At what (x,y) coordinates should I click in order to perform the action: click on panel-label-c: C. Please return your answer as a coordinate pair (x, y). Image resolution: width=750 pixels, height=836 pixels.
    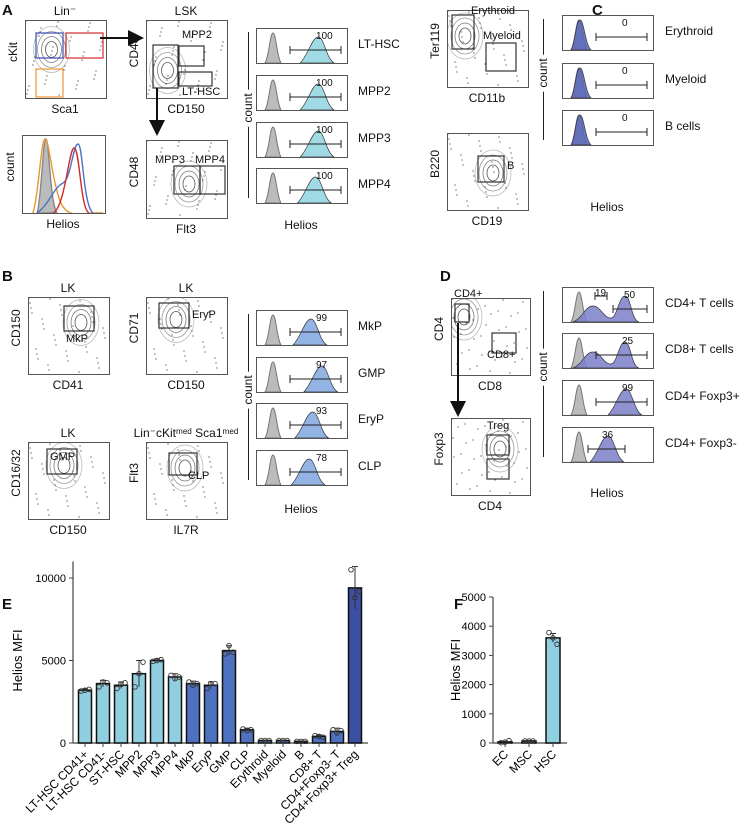
    Looking at the image, I should click on (597, 10).